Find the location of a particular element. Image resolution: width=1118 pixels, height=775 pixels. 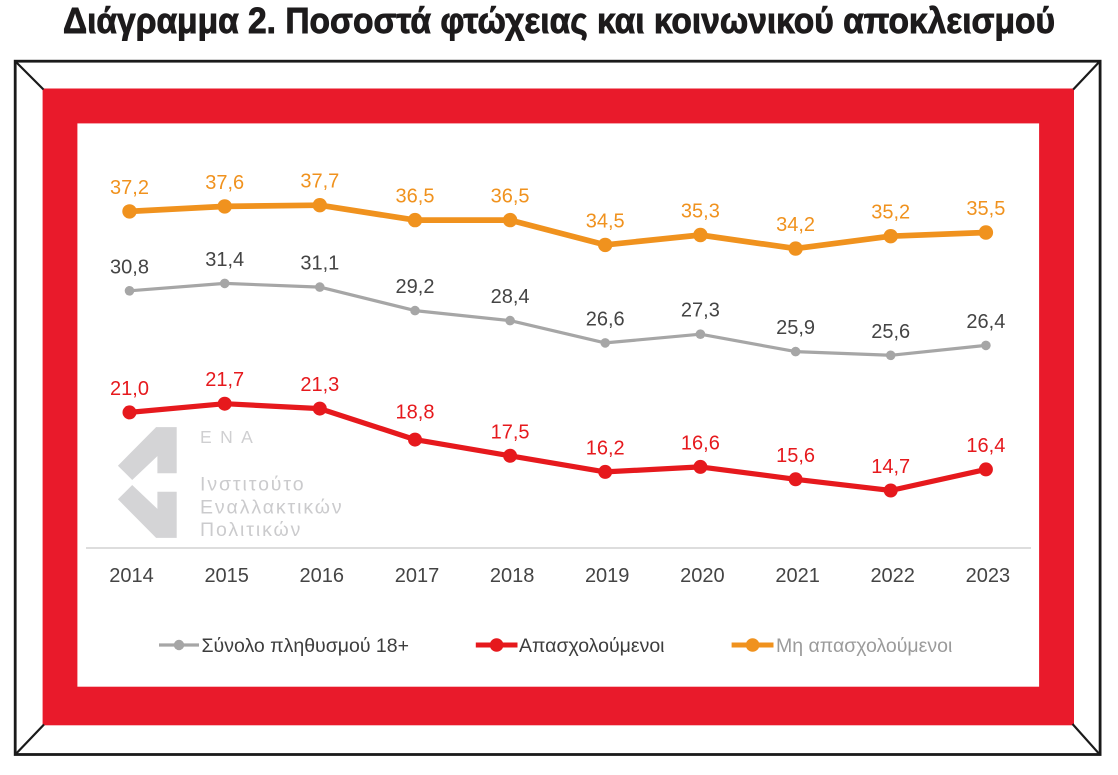

svg-text: Πολιτικών is located at coordinates (251, 530).